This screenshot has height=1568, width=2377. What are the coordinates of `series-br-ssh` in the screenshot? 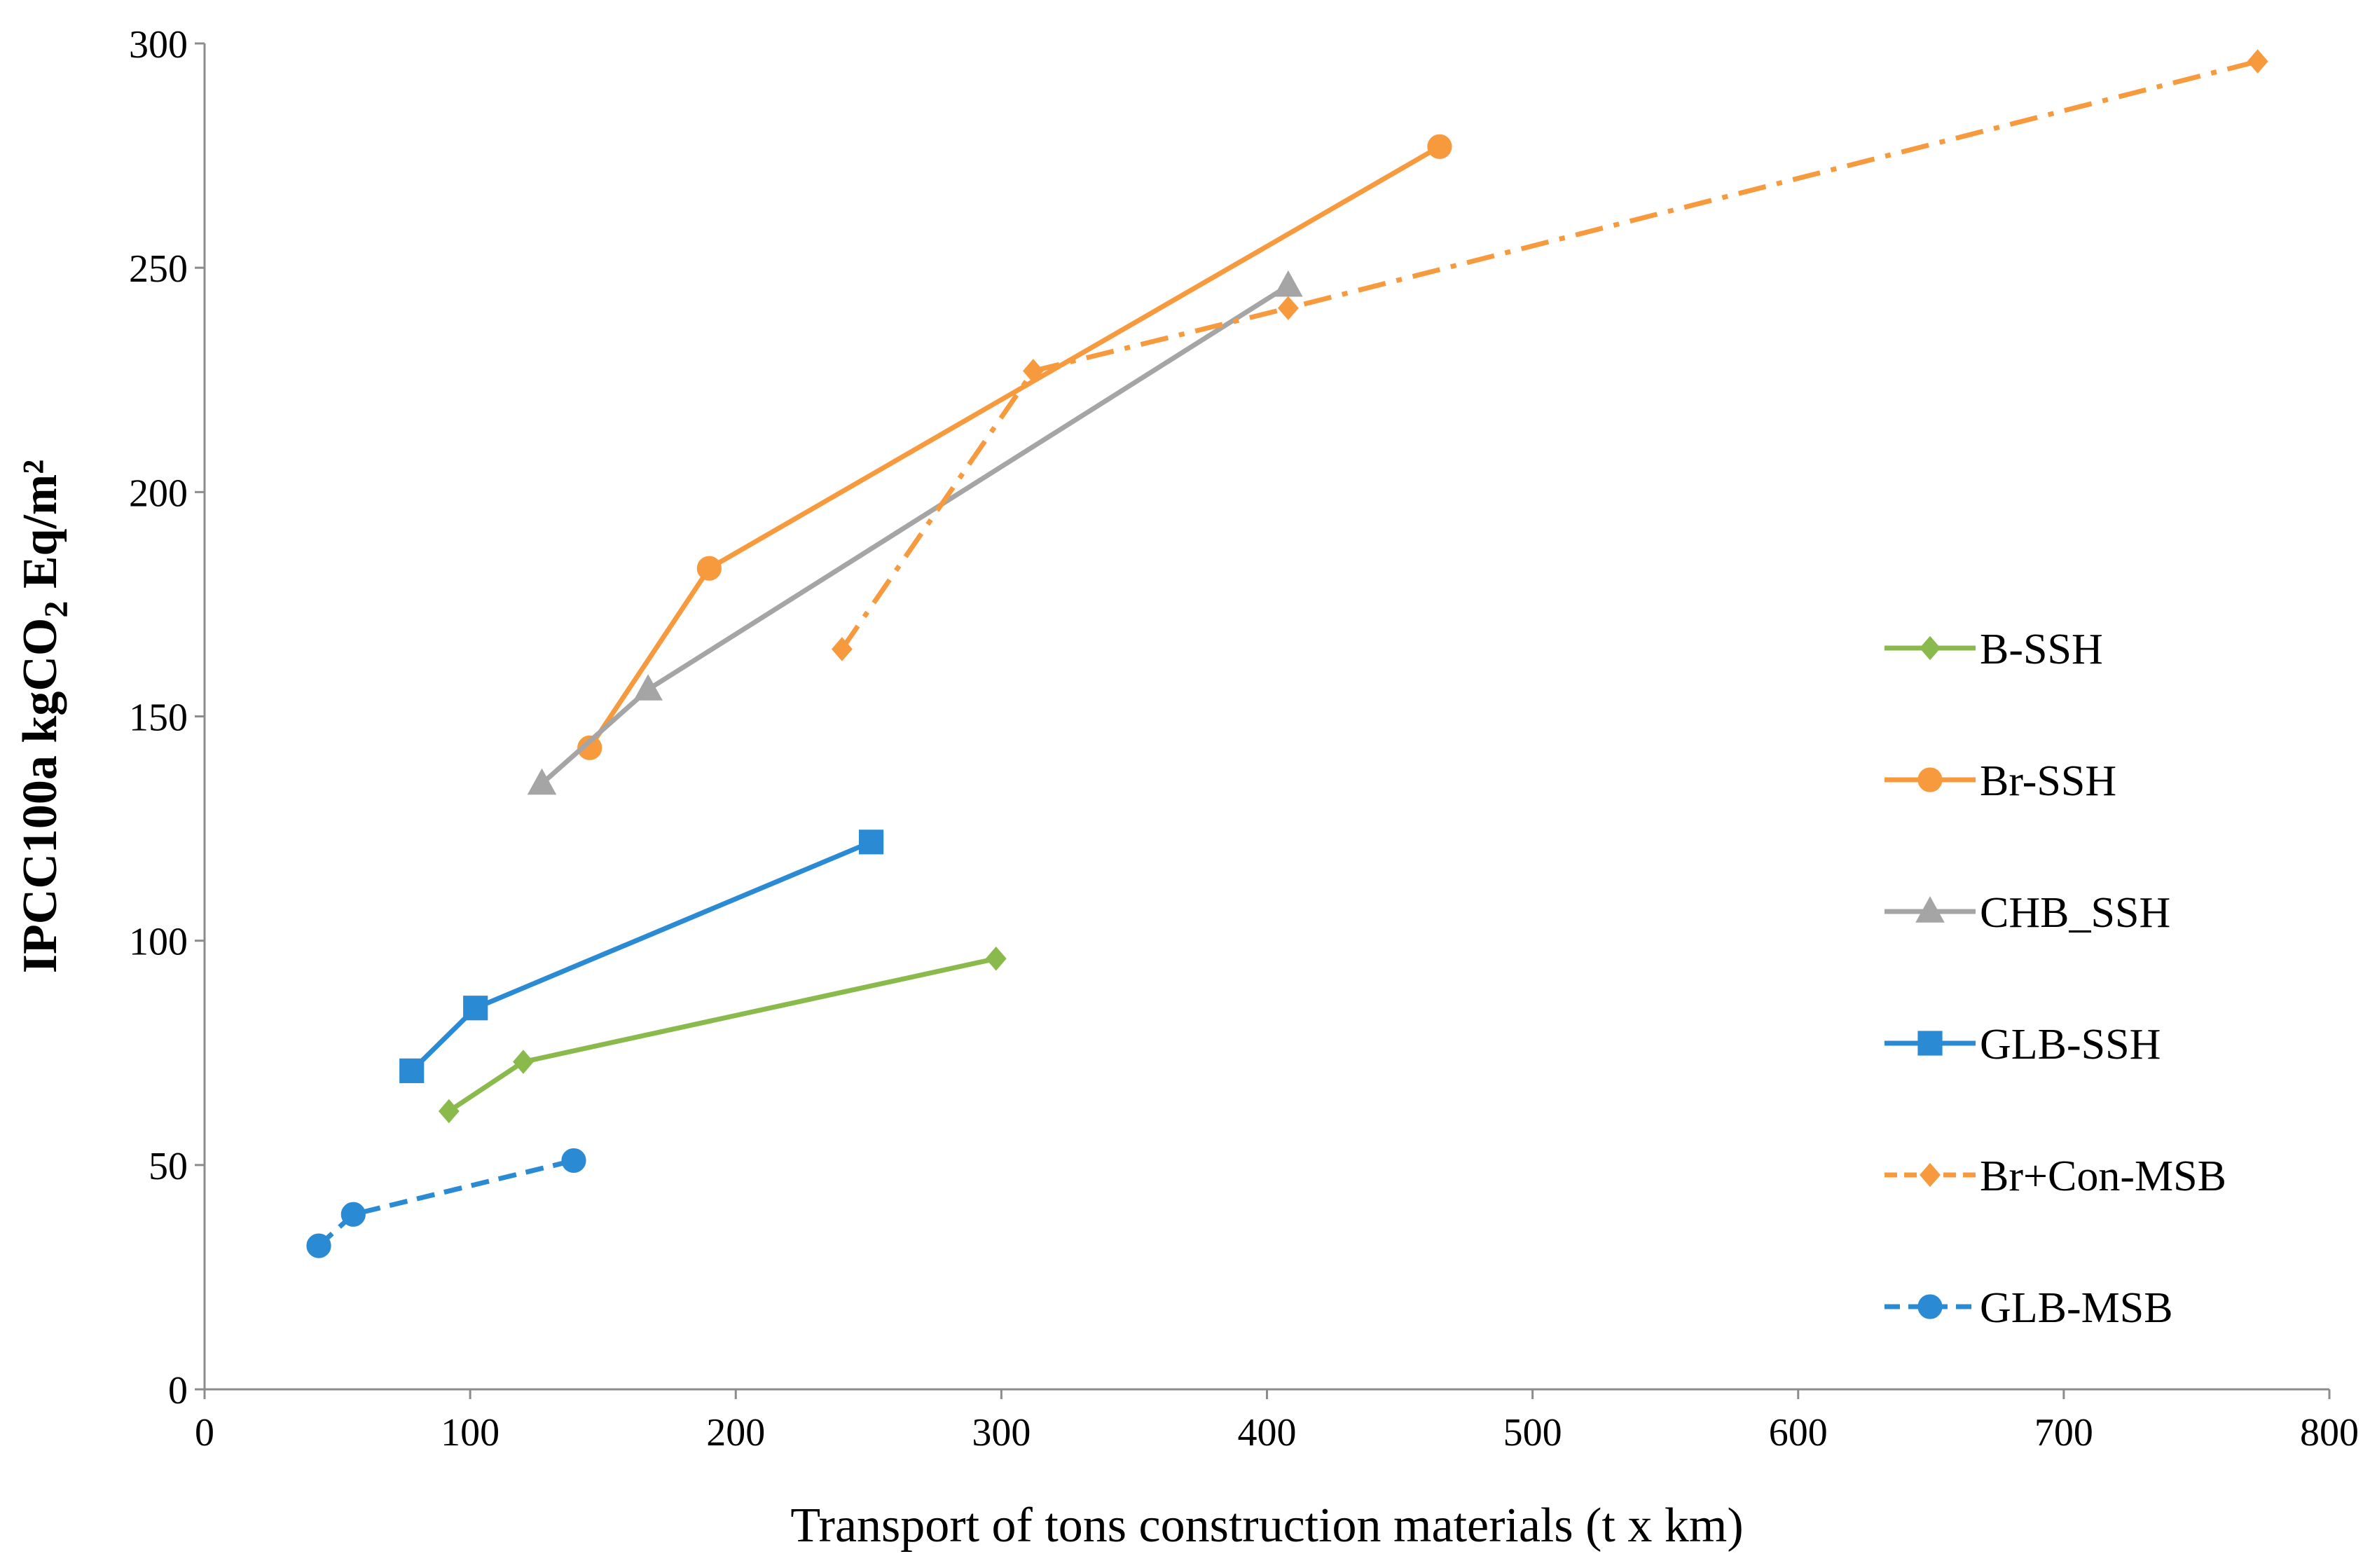 It's located at (1014, 447).